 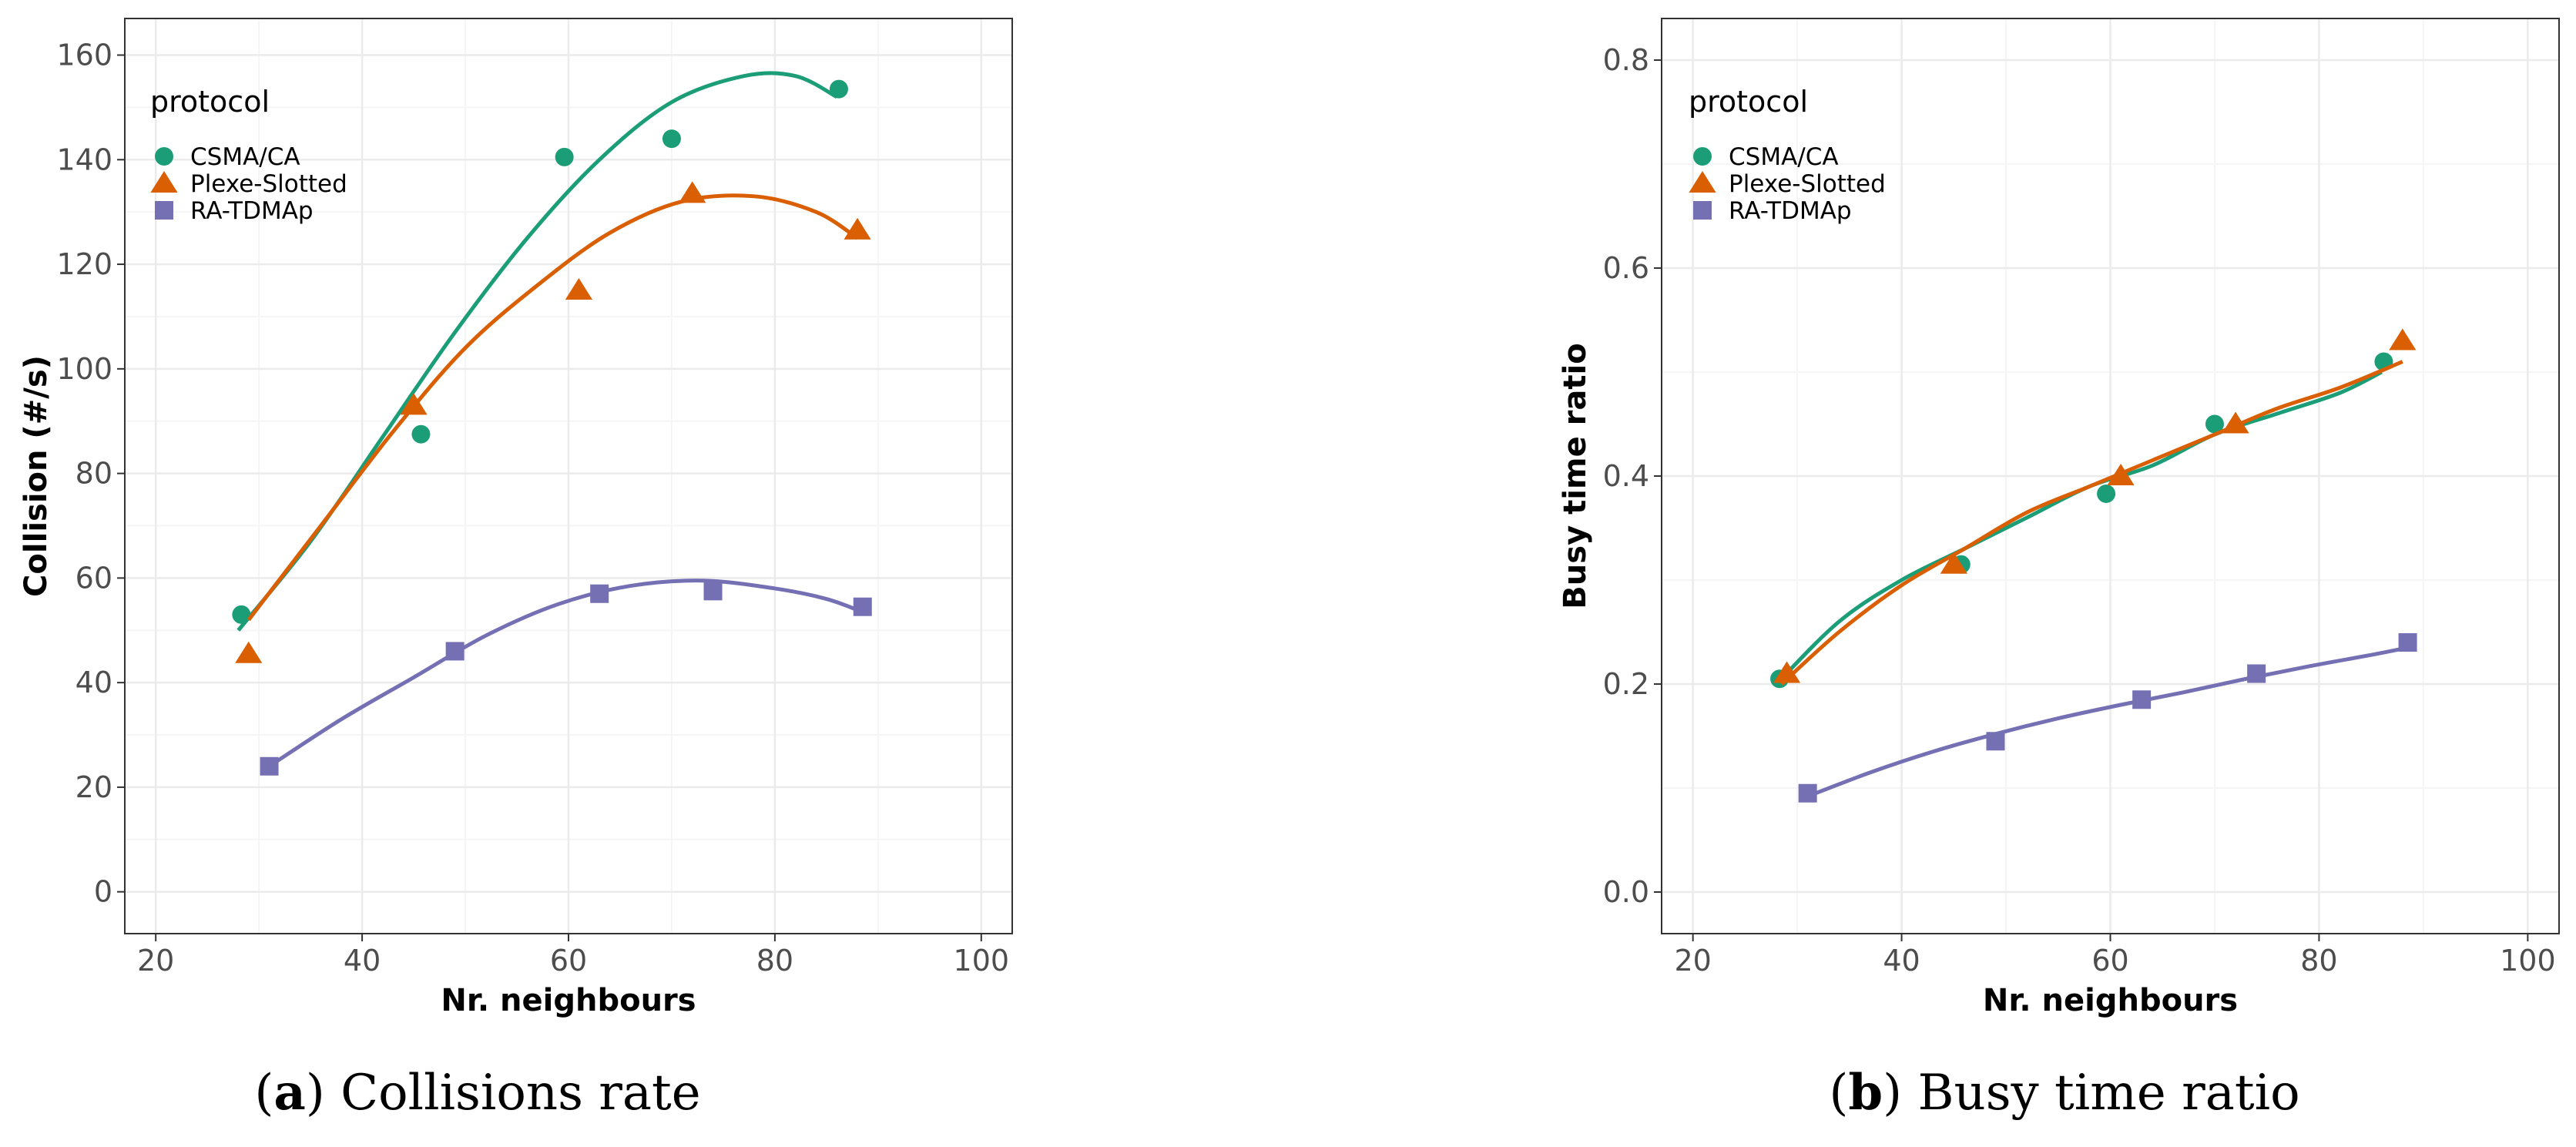 What do you see at coordinates (84, 55) in the screenshot?
I see `y-tick-label: 160` at bounding box center [84, 55].